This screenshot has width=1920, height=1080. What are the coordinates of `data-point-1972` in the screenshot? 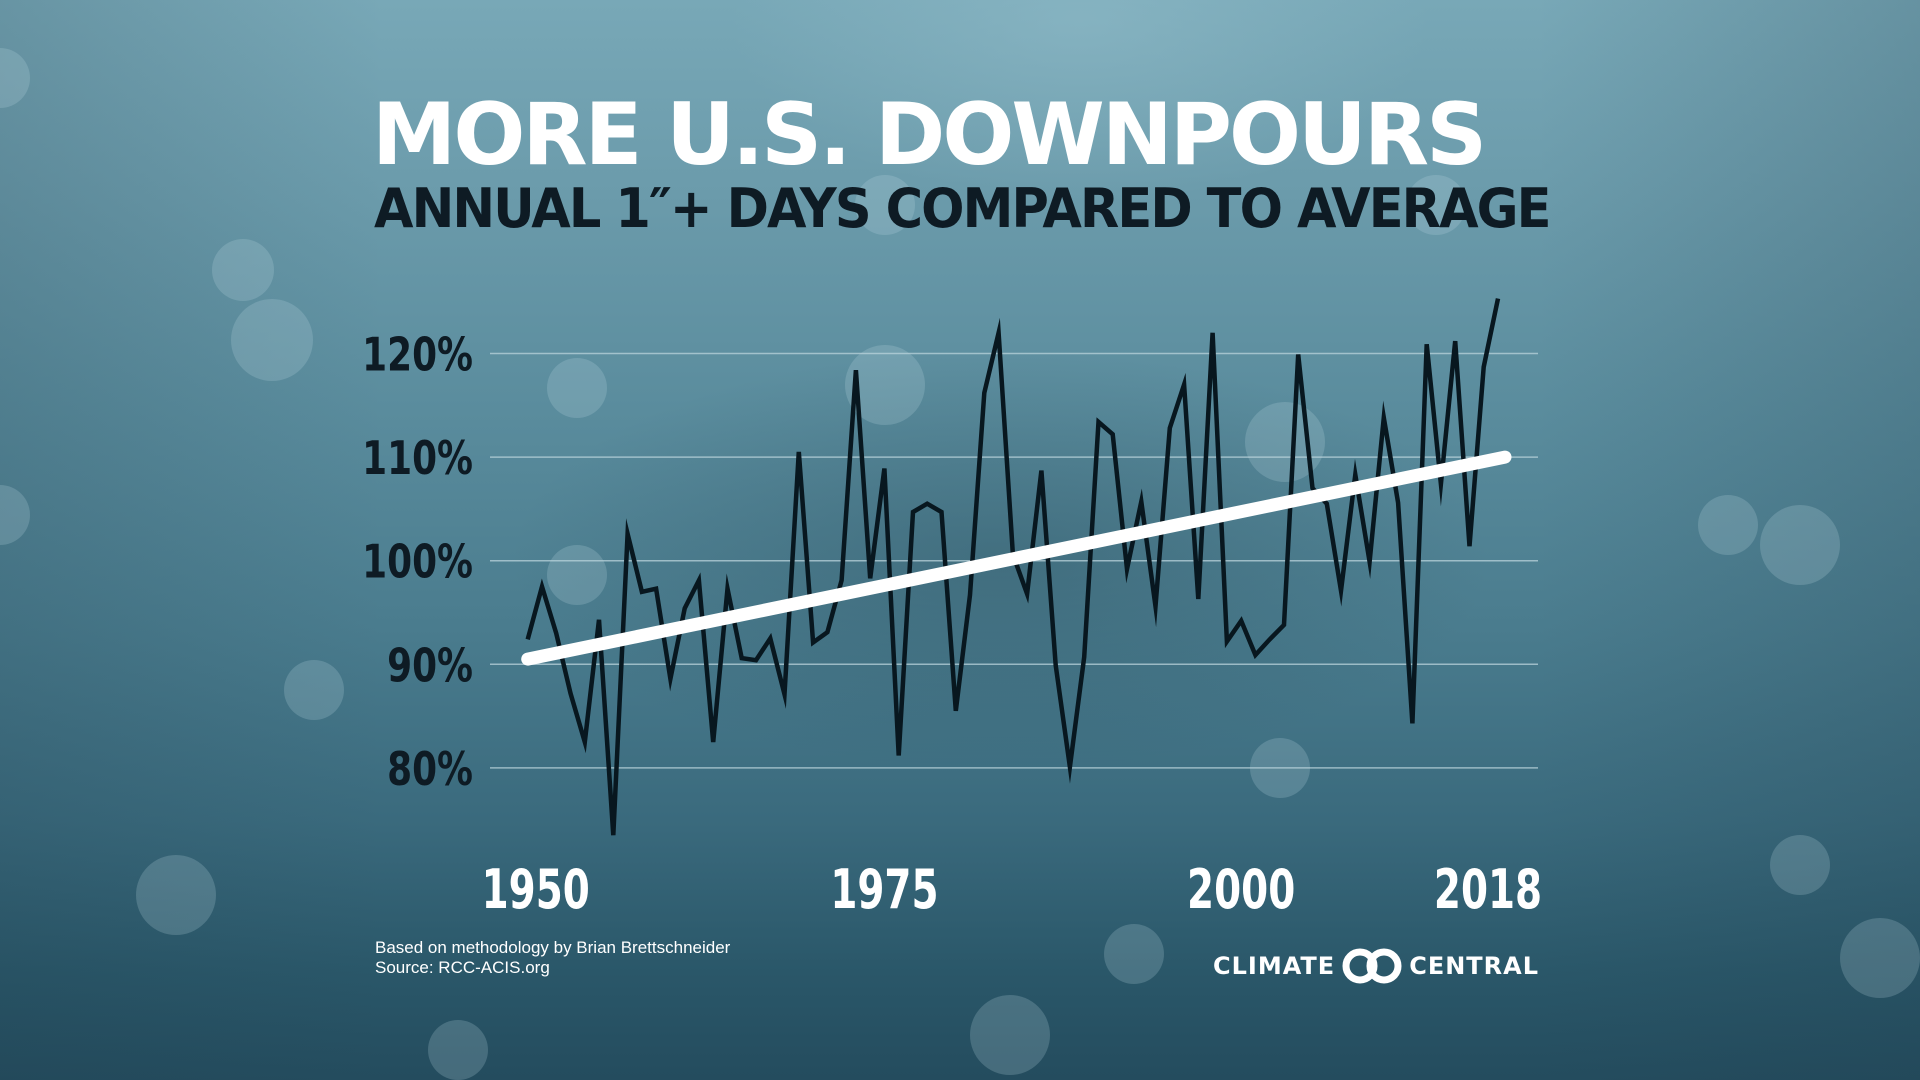 It's located at (842, 580).